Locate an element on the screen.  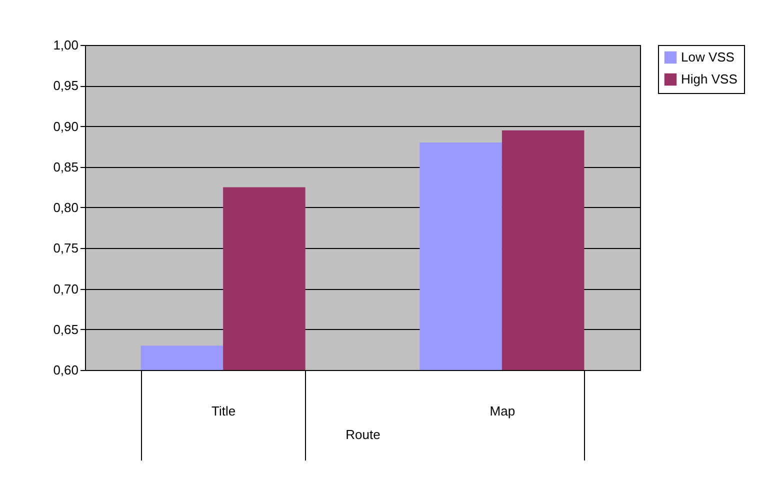
legend-label: High VSS is located at coordinates (709, 79).